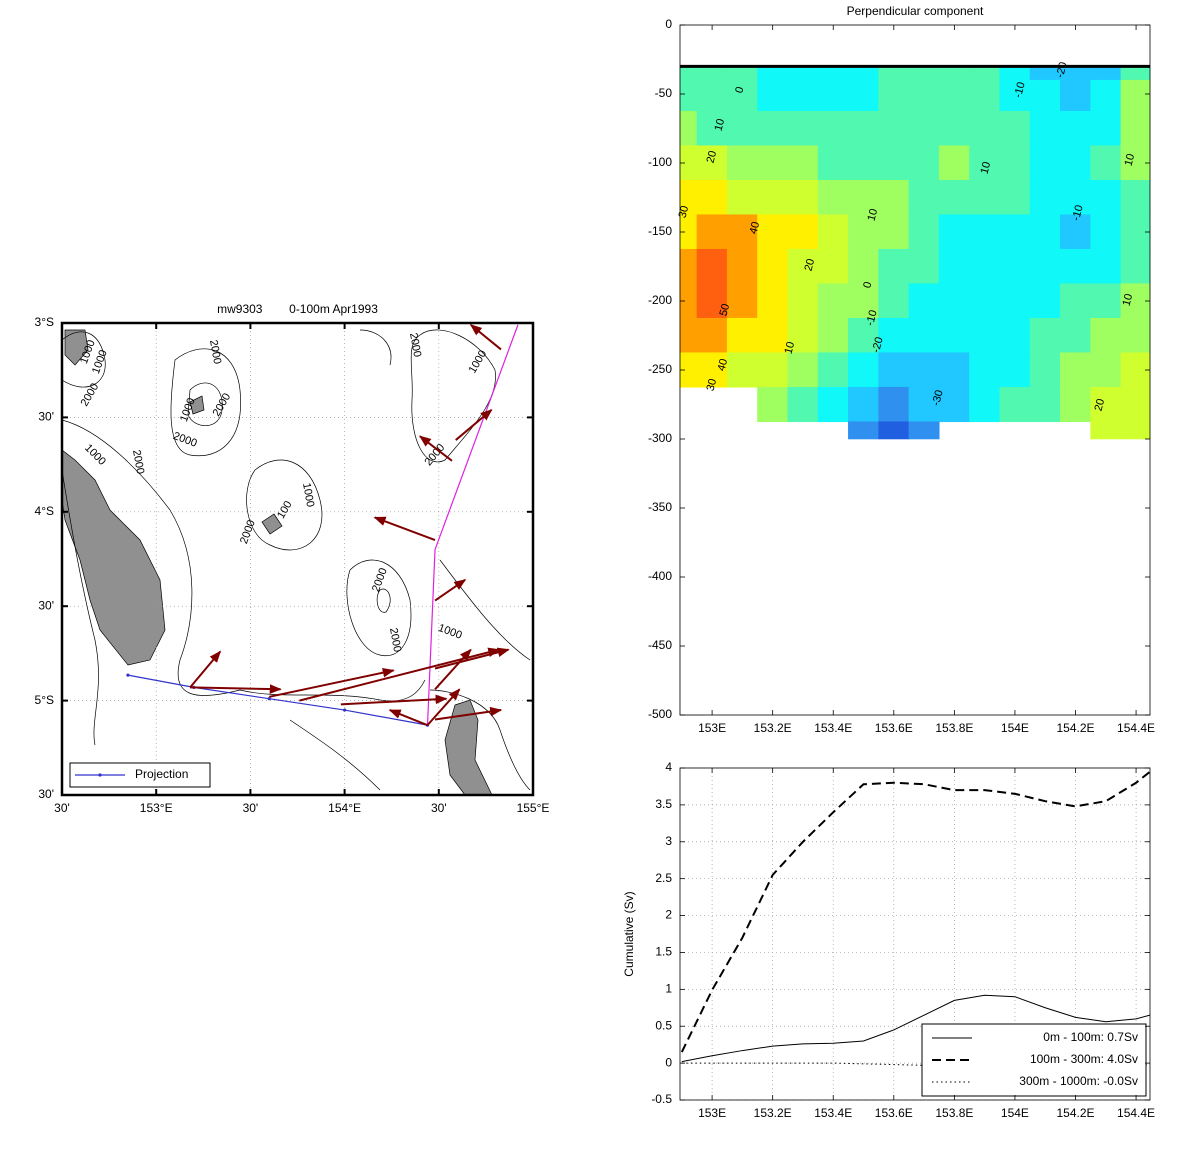 Image resolution: width=1178 pixels, height=1154 pixels. Describe the element at coordinates (533, 808) in the screenshot. I see `x-tick-label: 155°E` at that location.